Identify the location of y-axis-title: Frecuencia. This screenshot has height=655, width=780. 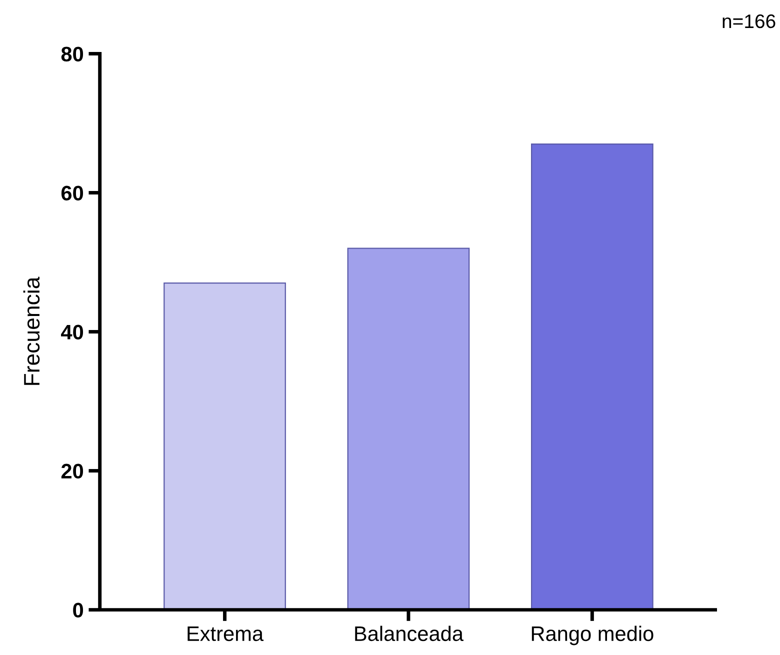
(31, 330).